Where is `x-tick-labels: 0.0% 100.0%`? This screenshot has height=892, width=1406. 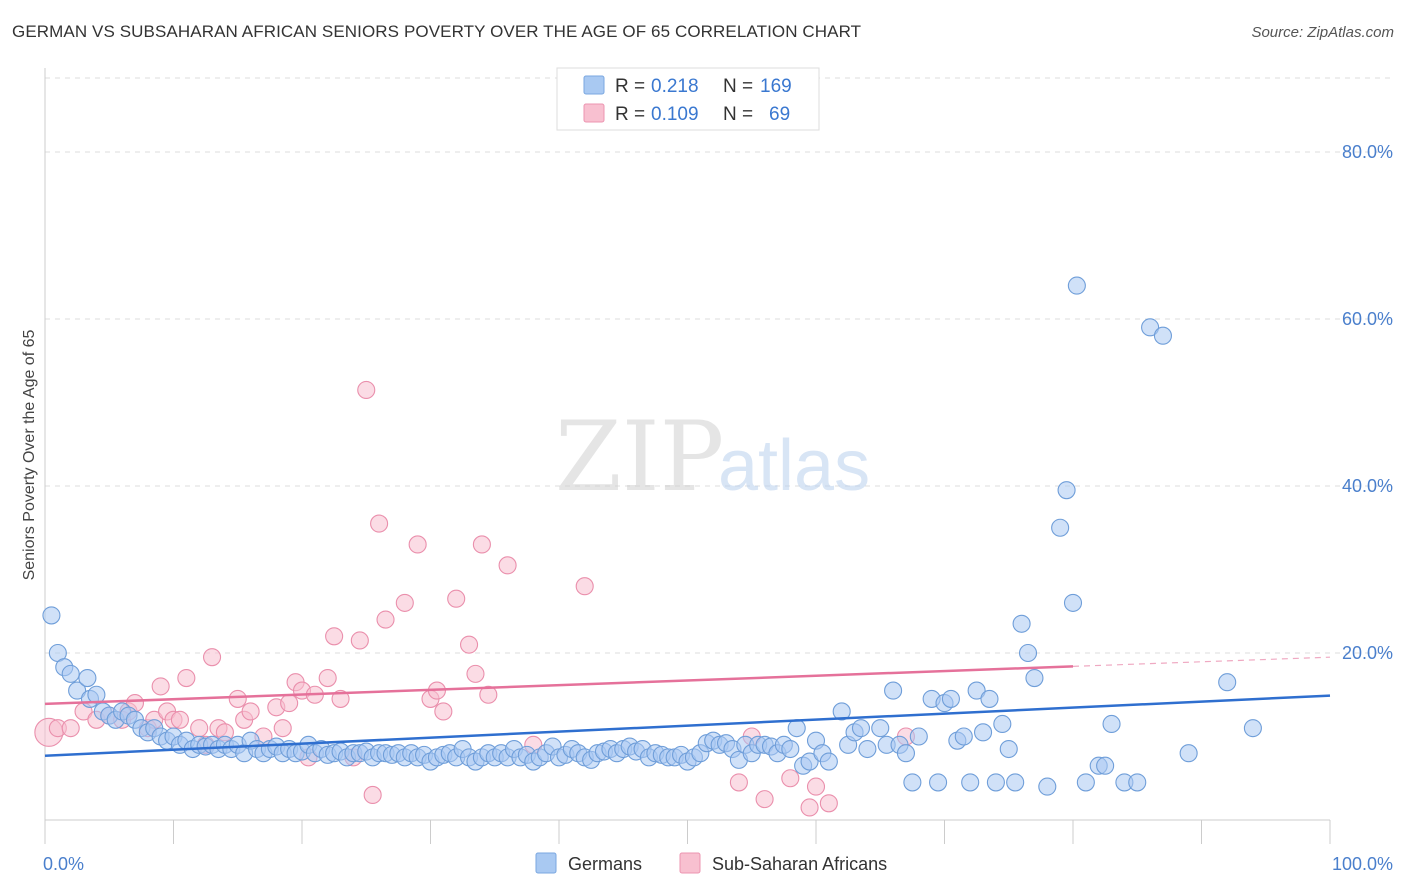
x-tick-labels: 0.0% 100.0% is located at coordinates (718, 864).